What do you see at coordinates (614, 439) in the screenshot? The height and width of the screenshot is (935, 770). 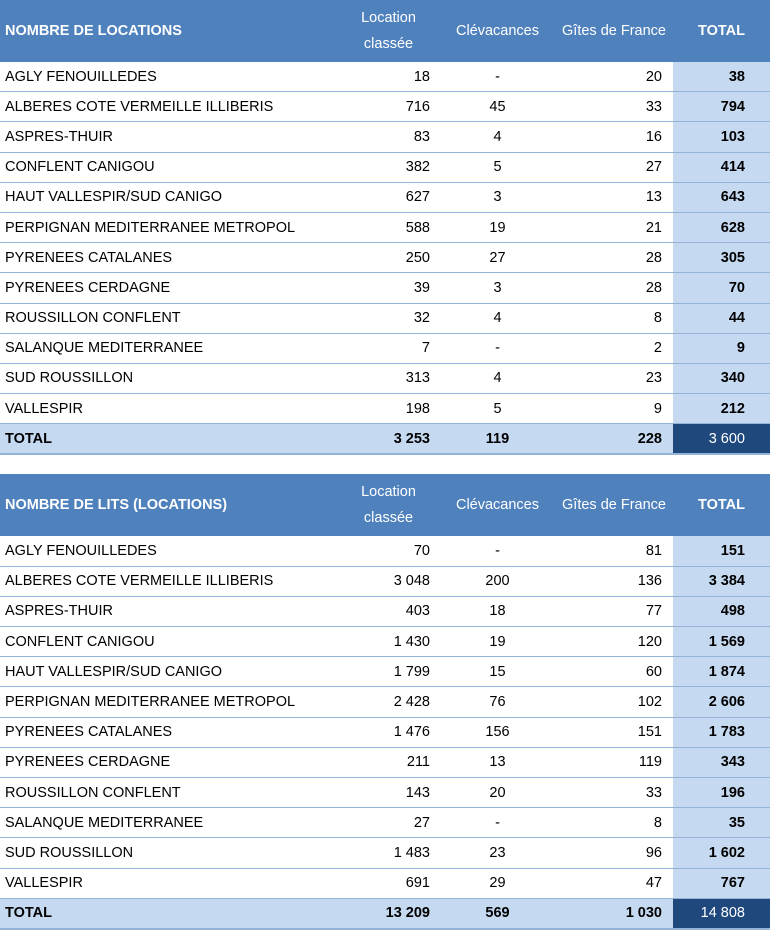 I see `total-cell: 228` at bounding box center [614, 439].